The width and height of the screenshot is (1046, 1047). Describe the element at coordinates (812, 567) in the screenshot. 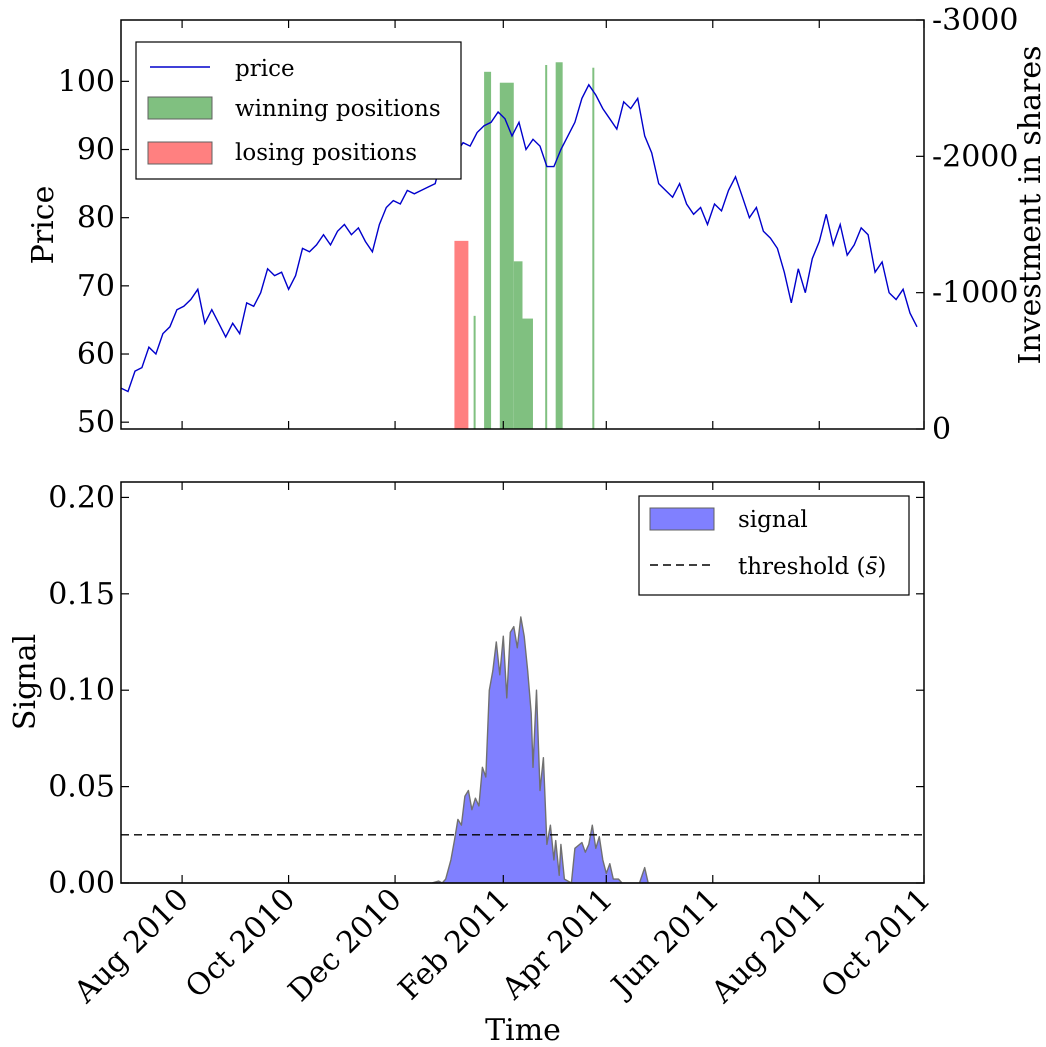

I see `legend-threshold-label: threshold (s̄)` at that location.